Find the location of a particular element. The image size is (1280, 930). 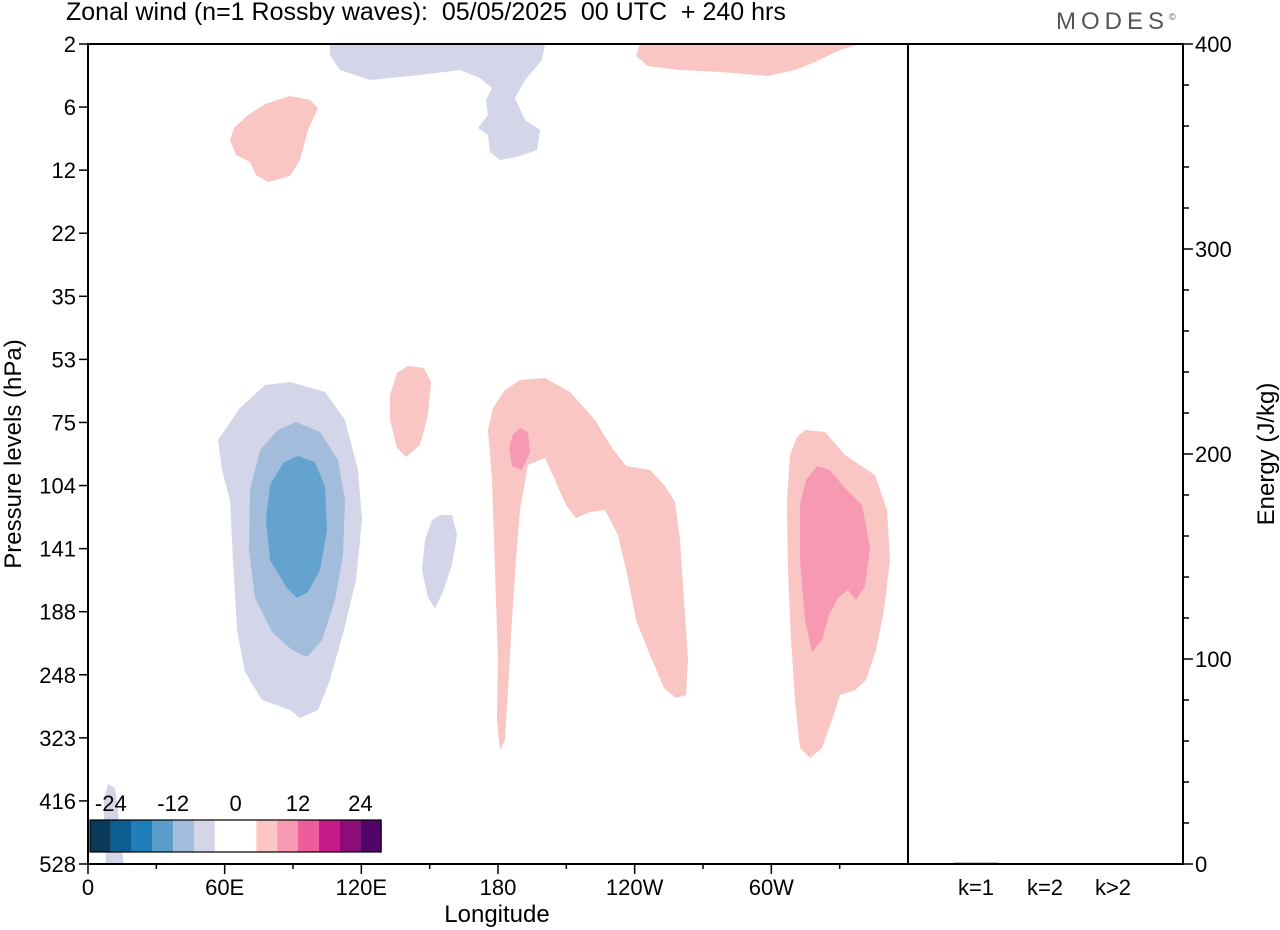

y-tick-label: 75 is located at coordinates (64, 422).